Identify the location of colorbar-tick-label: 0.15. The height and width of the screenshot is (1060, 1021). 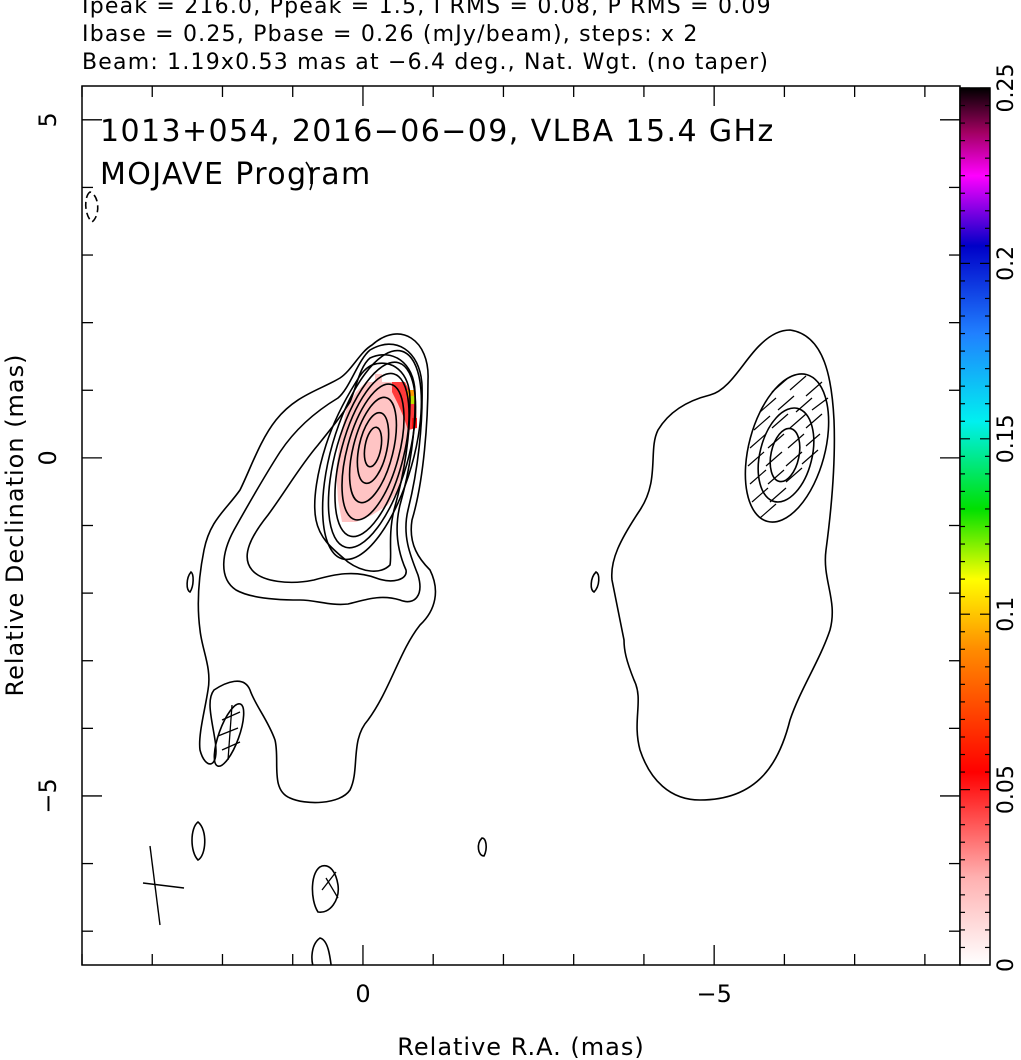
(1006, 438).